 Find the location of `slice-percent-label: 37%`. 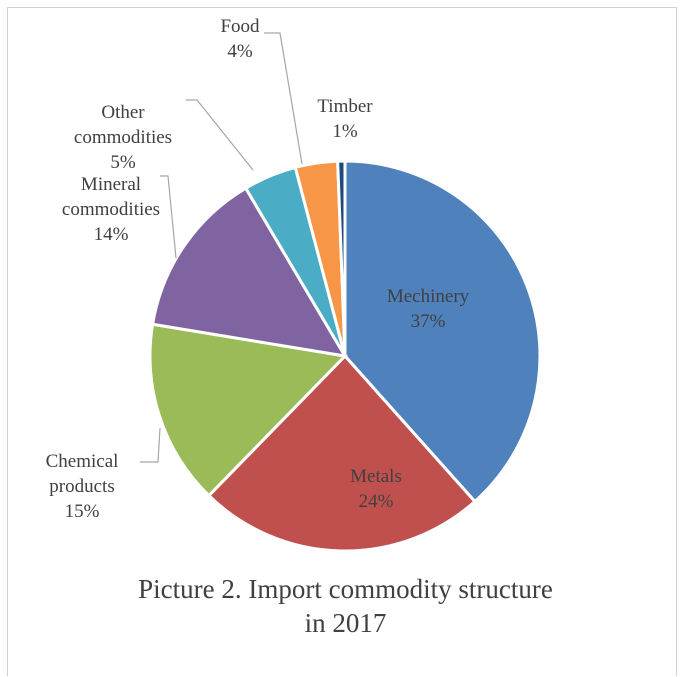

slice-percent-label: 37% is located at coordinates (428, 321).